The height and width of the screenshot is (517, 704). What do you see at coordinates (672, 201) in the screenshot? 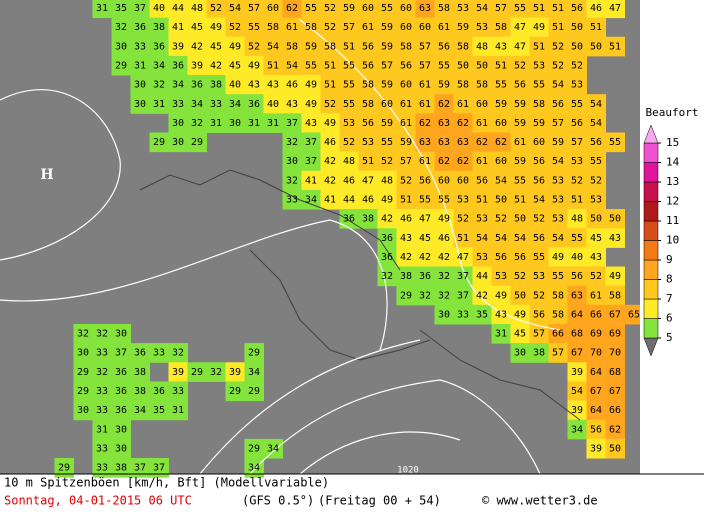
I see `legend-tick-label: 12` at bounding box center [672, 201].